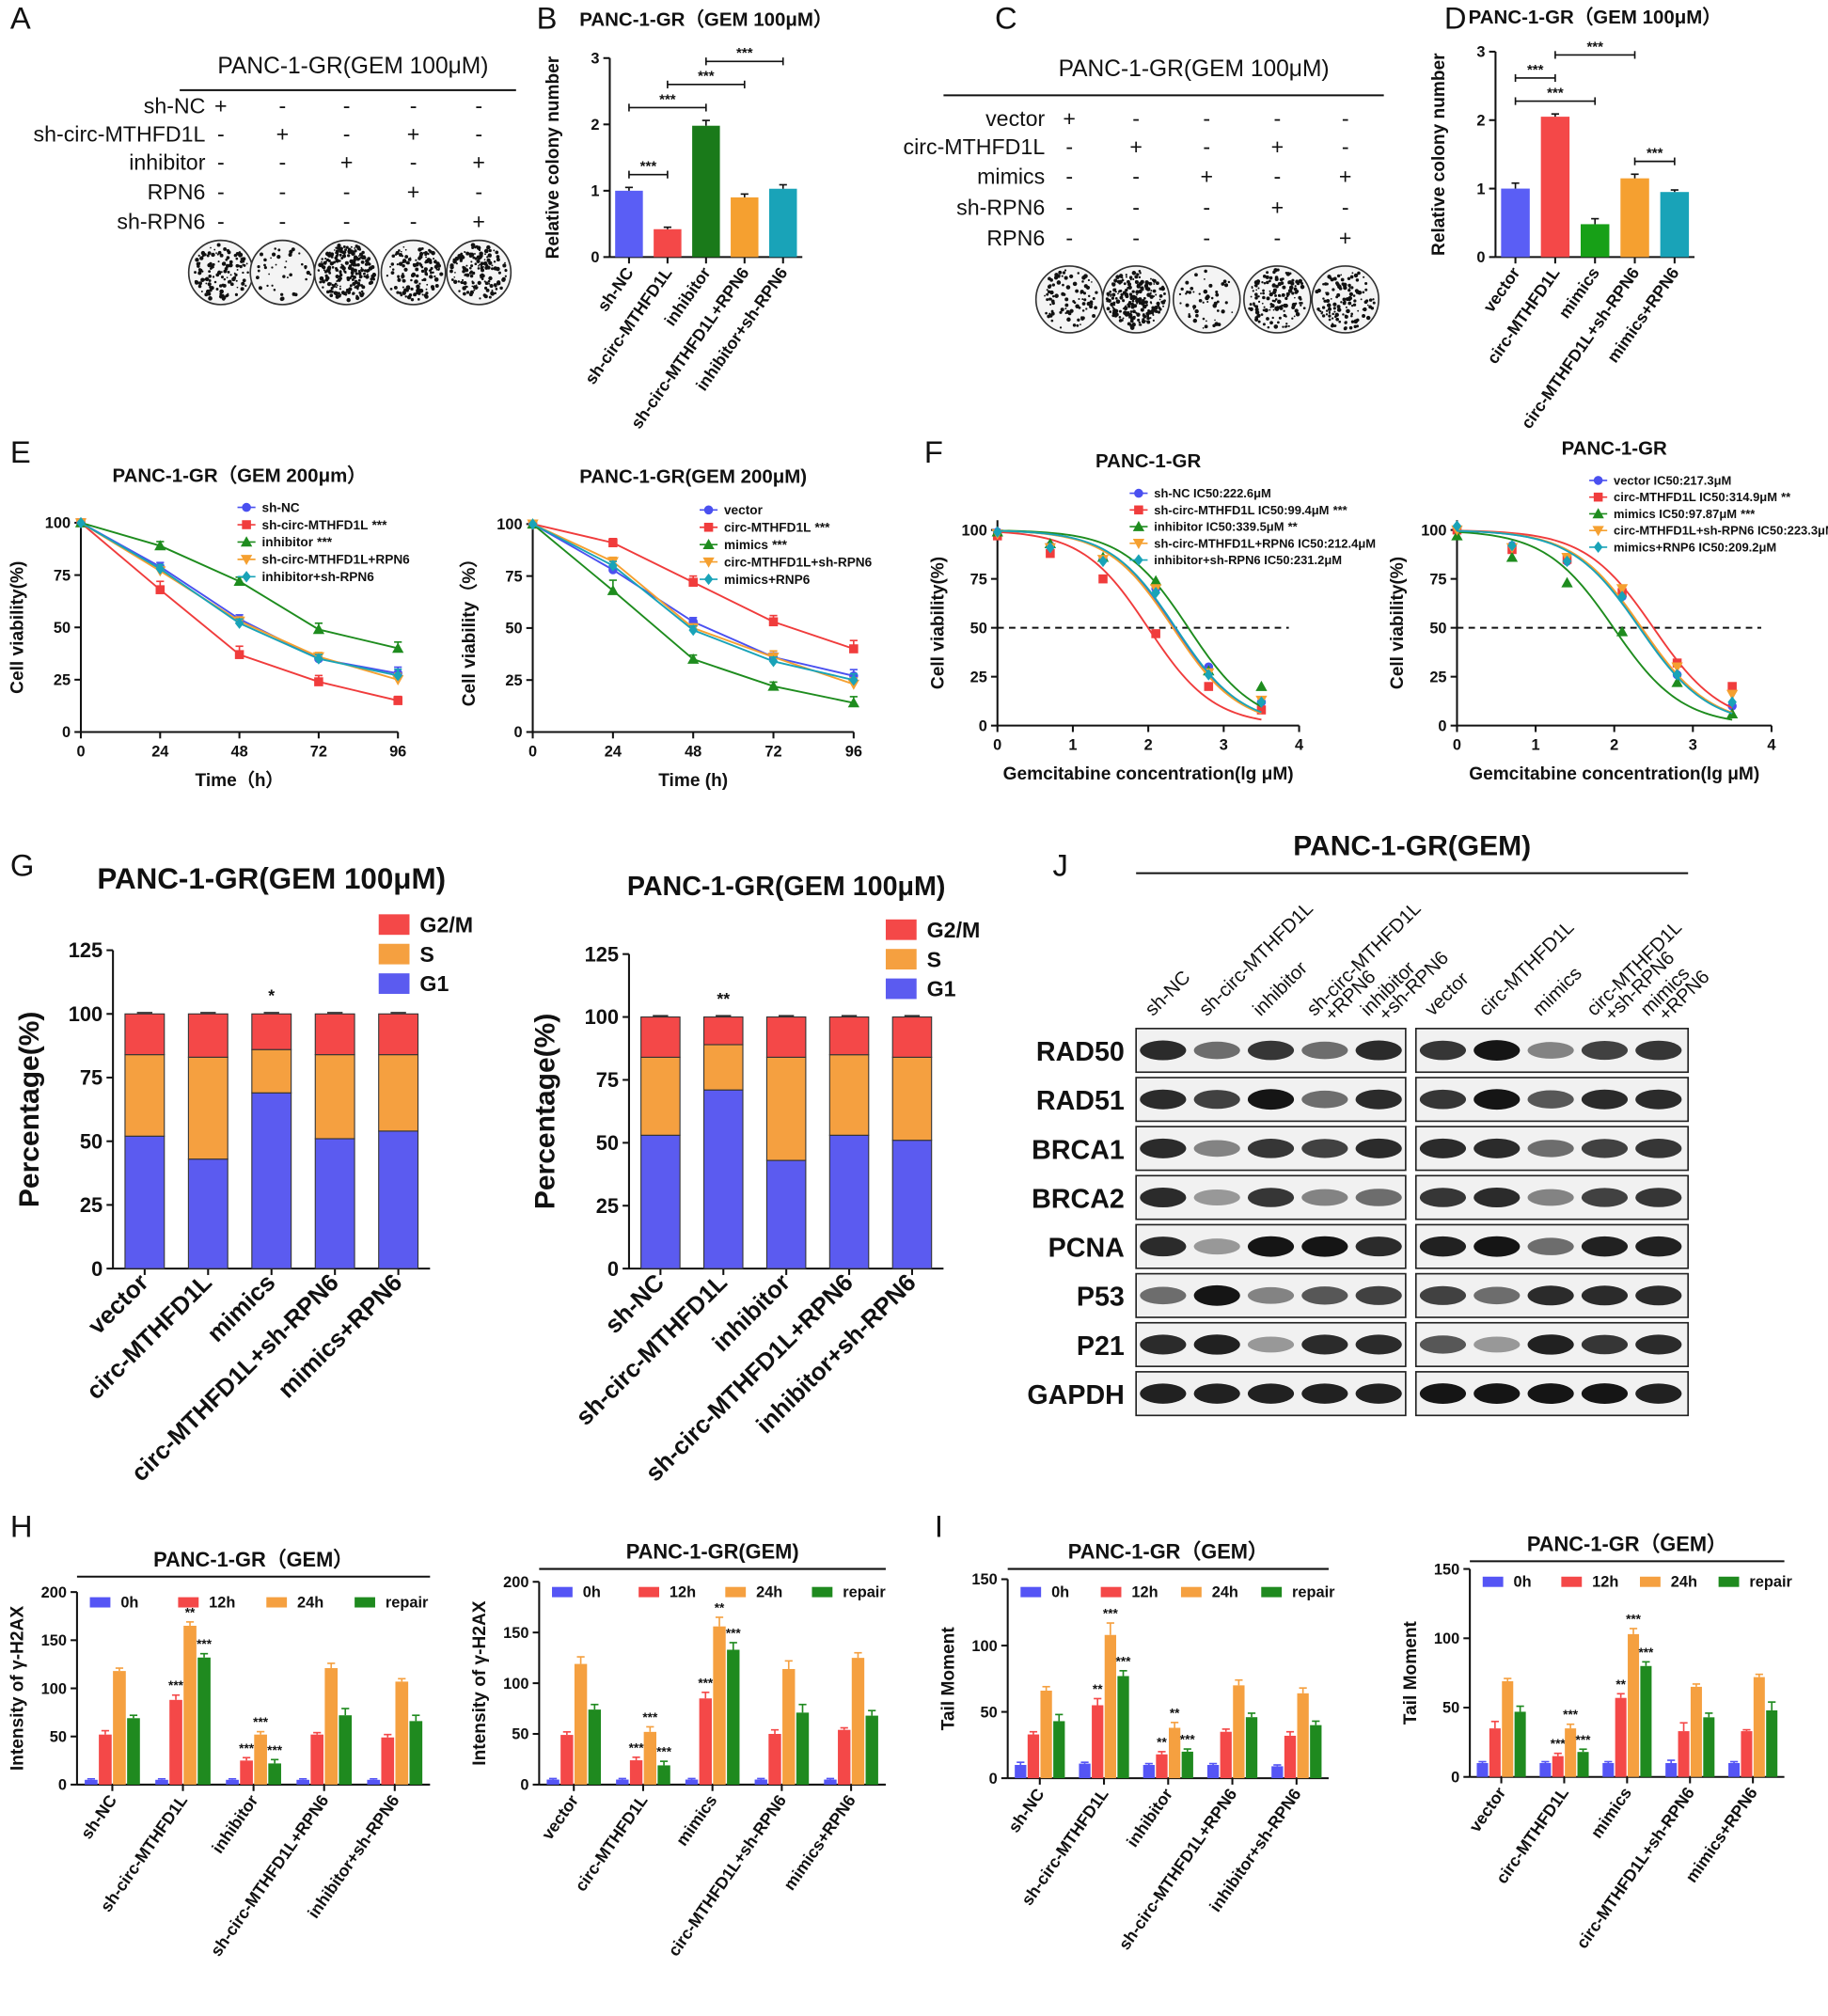  I want to click on x-tick-label: 3, so click(1693, 746).